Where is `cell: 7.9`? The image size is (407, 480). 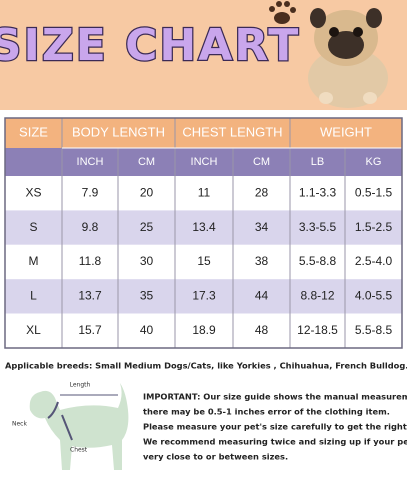
cell: 7.9 is located at coordinates (90, 192).